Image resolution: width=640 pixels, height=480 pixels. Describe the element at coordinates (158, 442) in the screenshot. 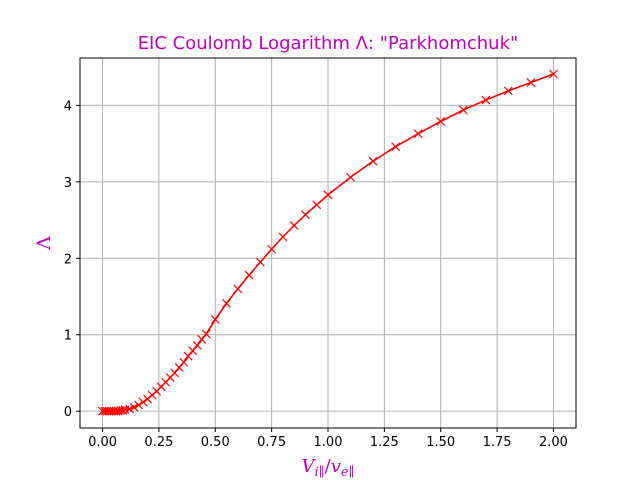

I see `x-tick-label: 0.25` at that location.